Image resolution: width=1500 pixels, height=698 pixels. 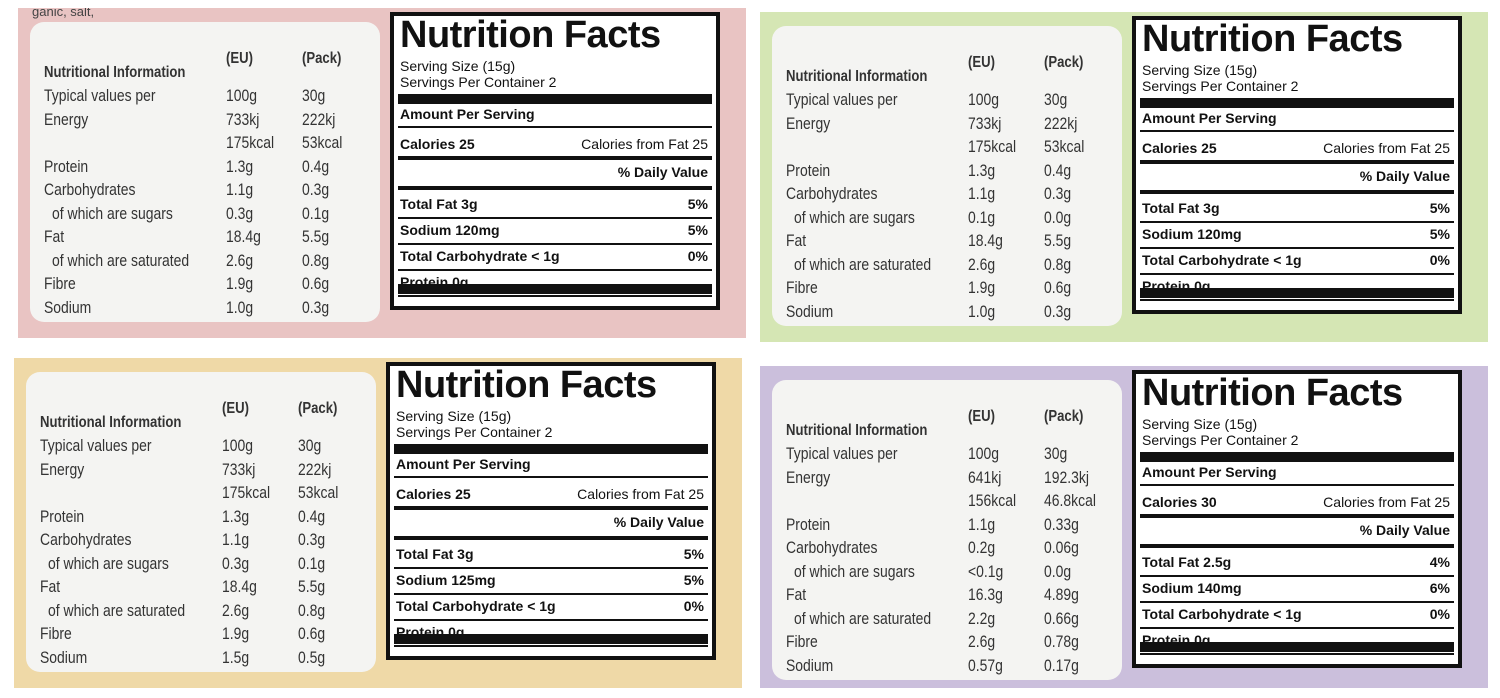 What do you see at coordinates (1181, 208) in the screenshot?
I see `facts-nutrient: Total Fat 3g` at bounding box center [1181, 208].